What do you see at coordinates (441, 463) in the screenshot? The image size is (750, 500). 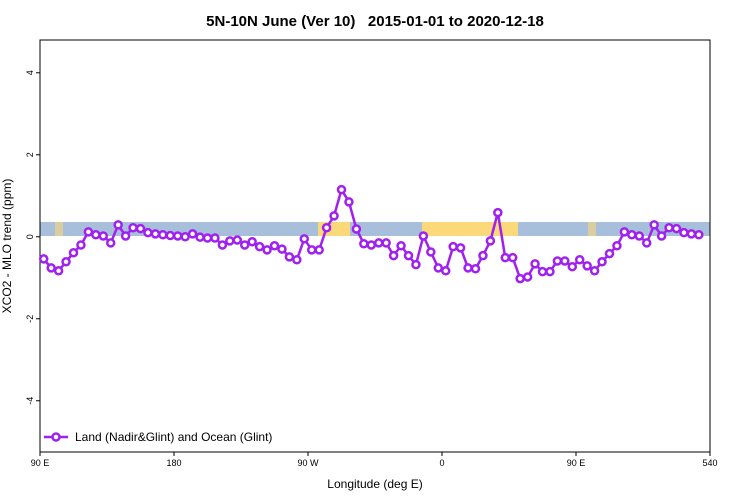 I see `x-tick-label: 0` at bounding box center [441, 463].